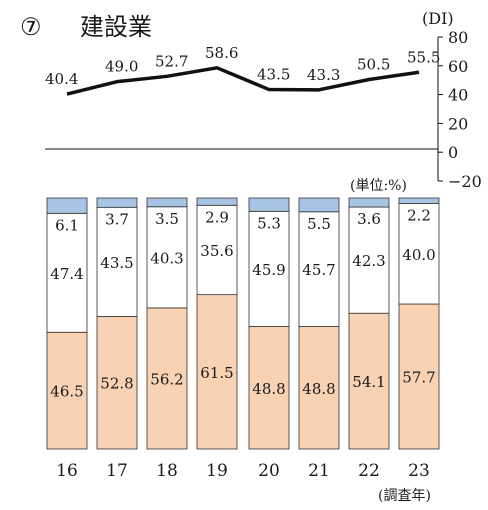 The height and width of the screenshot is (510, 488). I want to click on bar-value-label: 2.9, so click(217, 217).